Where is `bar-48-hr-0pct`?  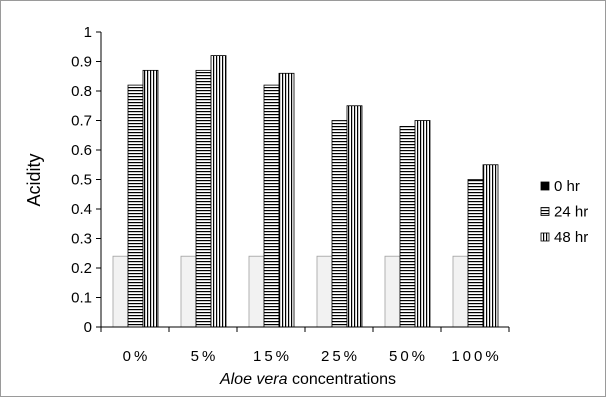
bar-48-hr-0pct is located at coordinates (150, 198).